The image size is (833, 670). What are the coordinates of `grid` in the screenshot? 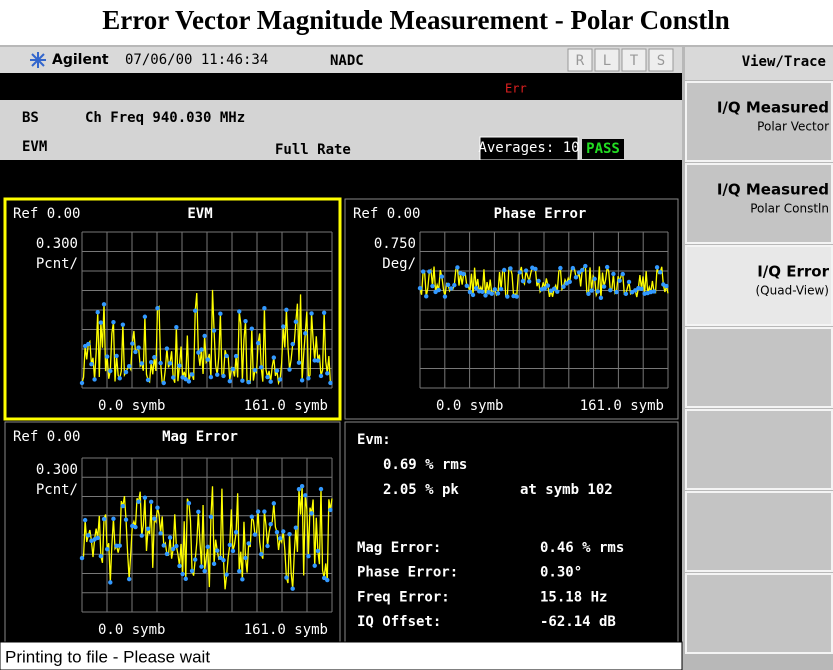 It's located at (207, 535).